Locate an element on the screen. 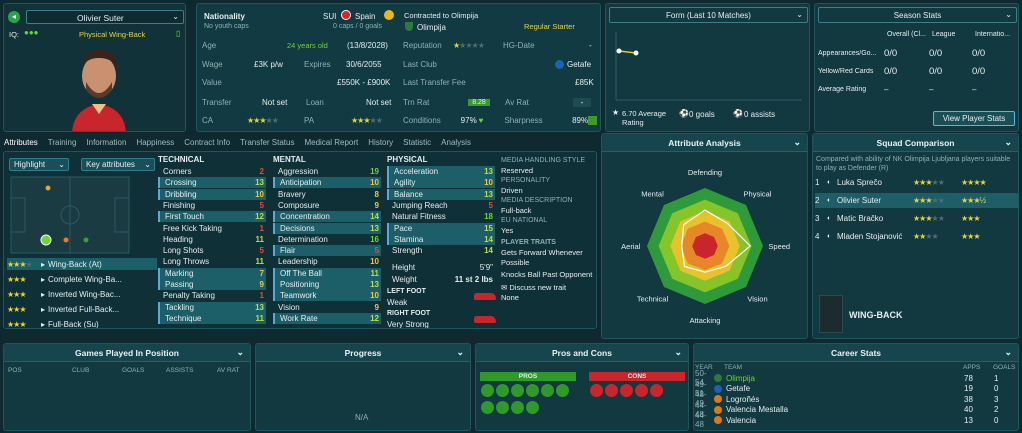 The image size is (1022, 433). attribute-row: Crossing 13 is located at coordinates (212, 183).